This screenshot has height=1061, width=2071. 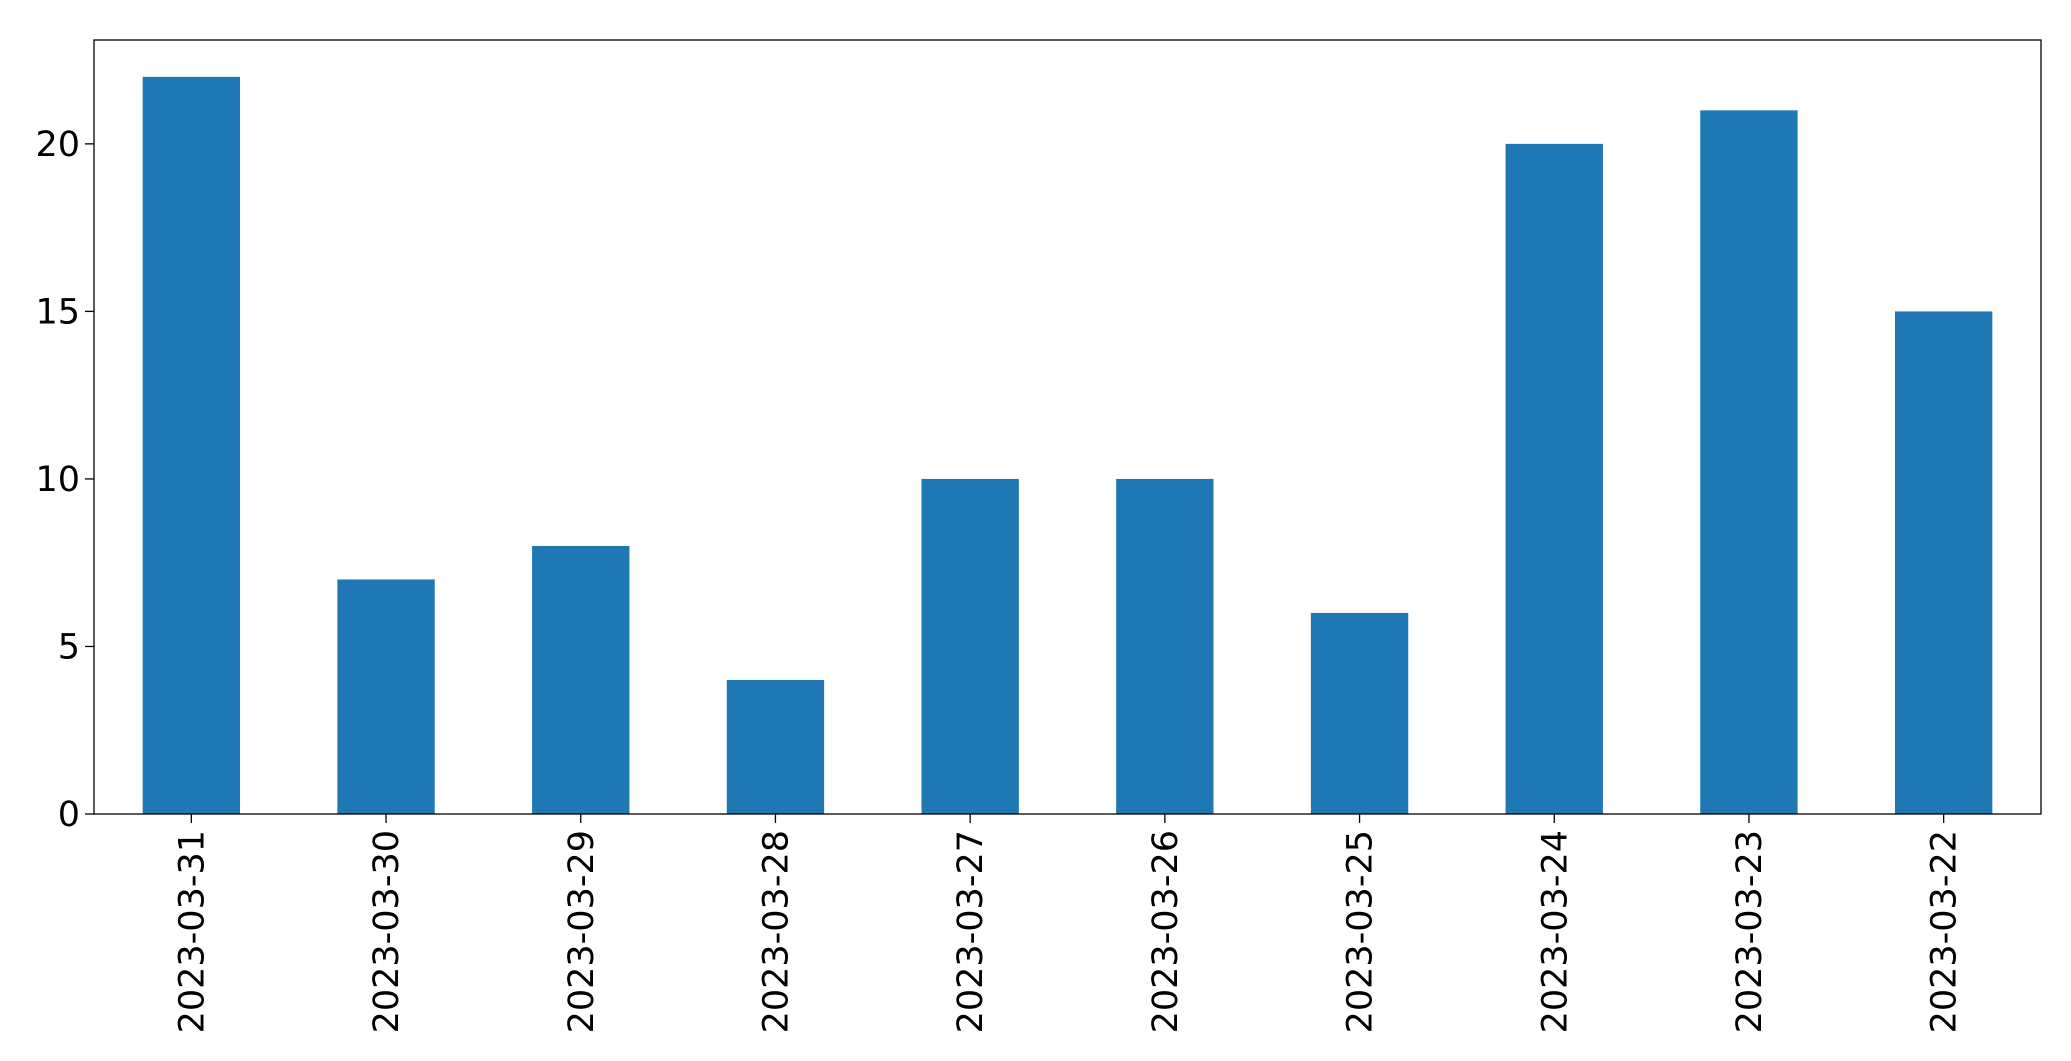 I want to click on y-tick-label-5: 5, so click(x=69, y=647).